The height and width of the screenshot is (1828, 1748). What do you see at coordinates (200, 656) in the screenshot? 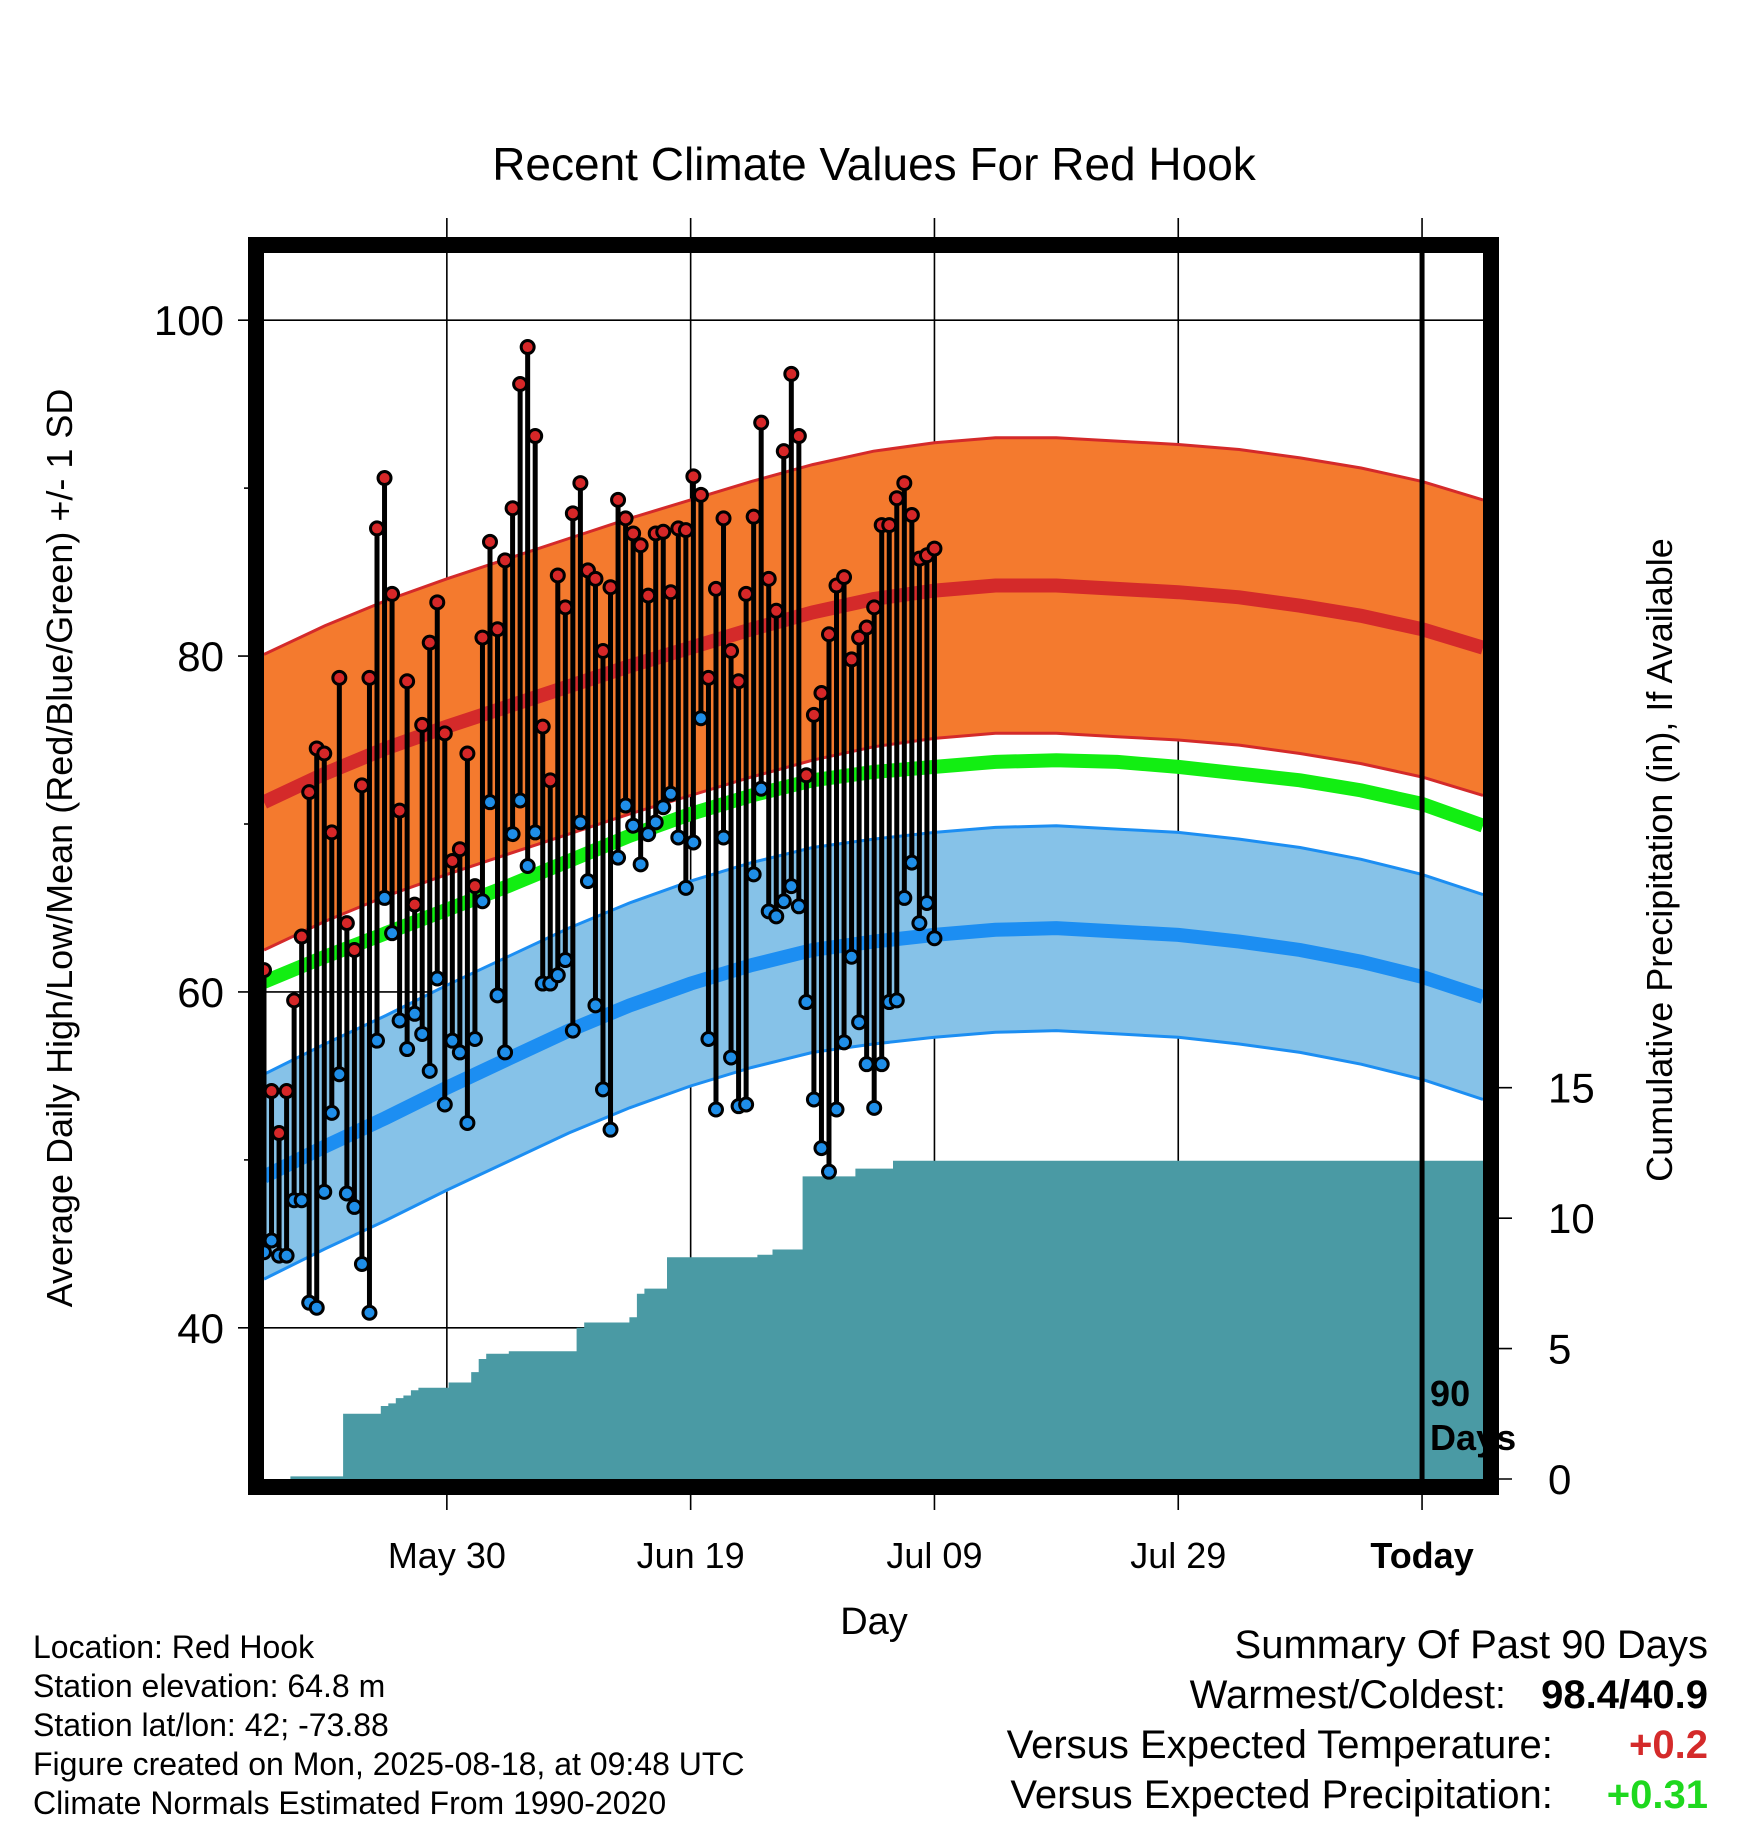
I see `y-tick-label: 80` at bounding box center [200, 656].